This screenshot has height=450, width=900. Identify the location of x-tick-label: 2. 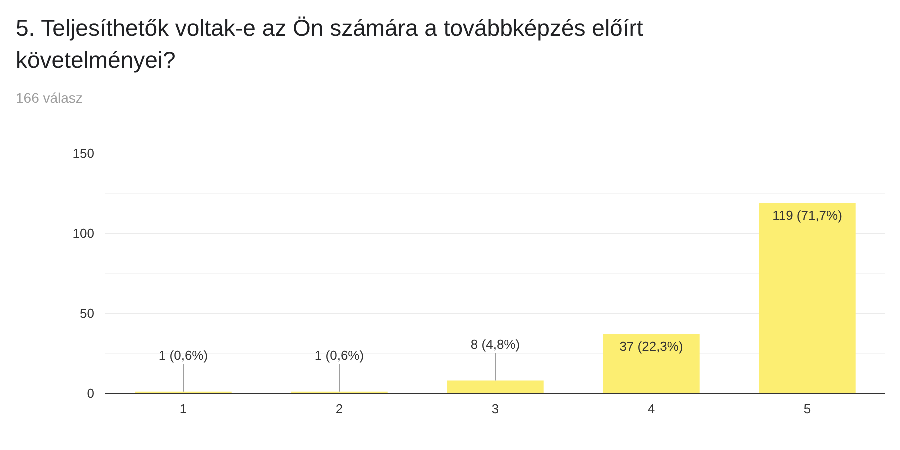
(340, 409).